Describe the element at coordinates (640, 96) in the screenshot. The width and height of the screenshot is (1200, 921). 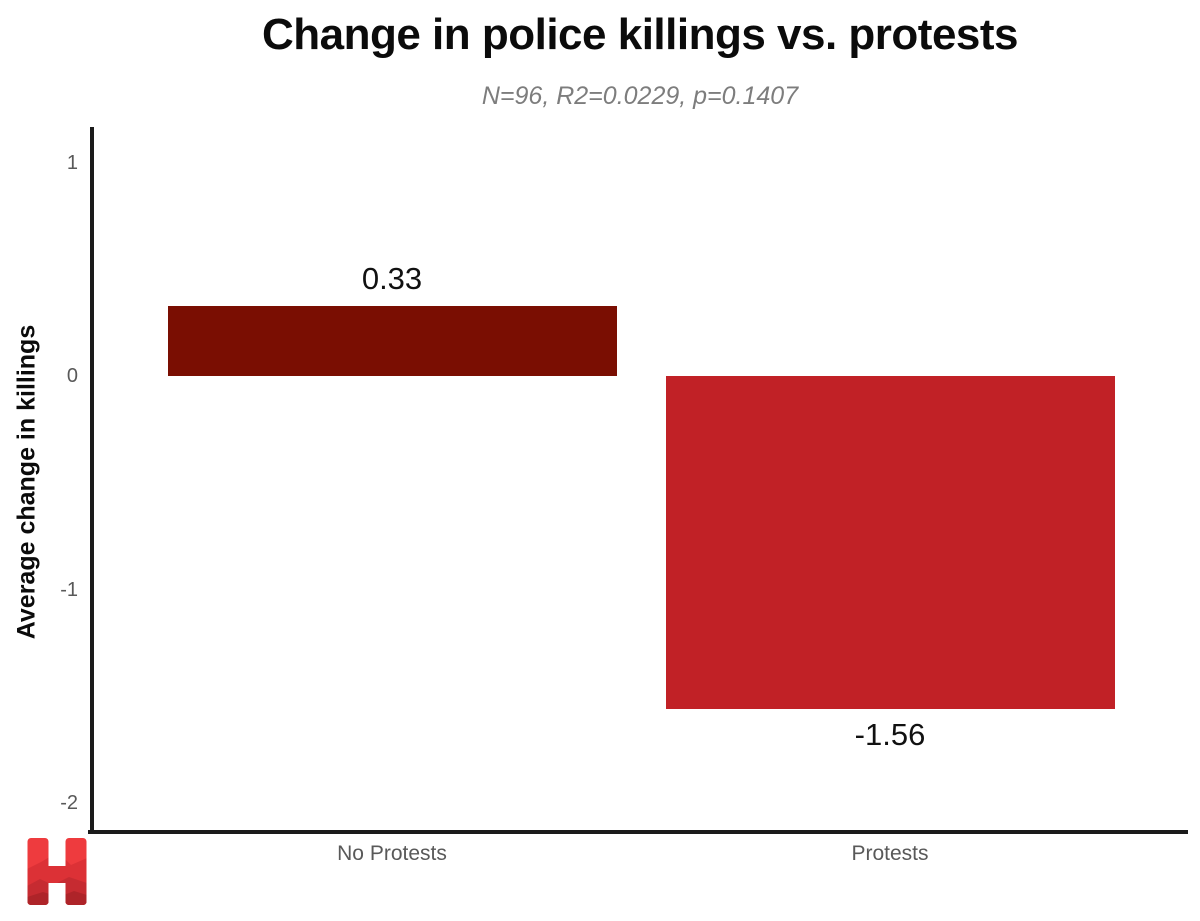
I see `chart-subtitle: N=96, R2=0.0229, p=0.1407` at that location.